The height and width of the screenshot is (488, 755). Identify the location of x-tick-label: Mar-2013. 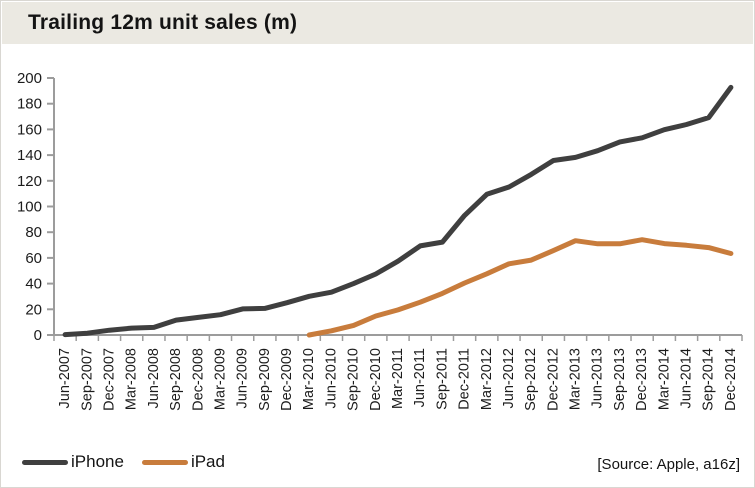
(576, 379).